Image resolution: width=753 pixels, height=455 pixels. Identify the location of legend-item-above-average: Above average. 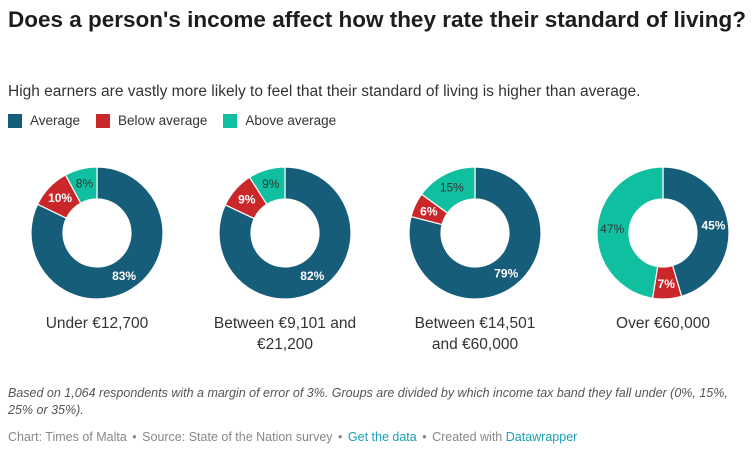
(279, 120).